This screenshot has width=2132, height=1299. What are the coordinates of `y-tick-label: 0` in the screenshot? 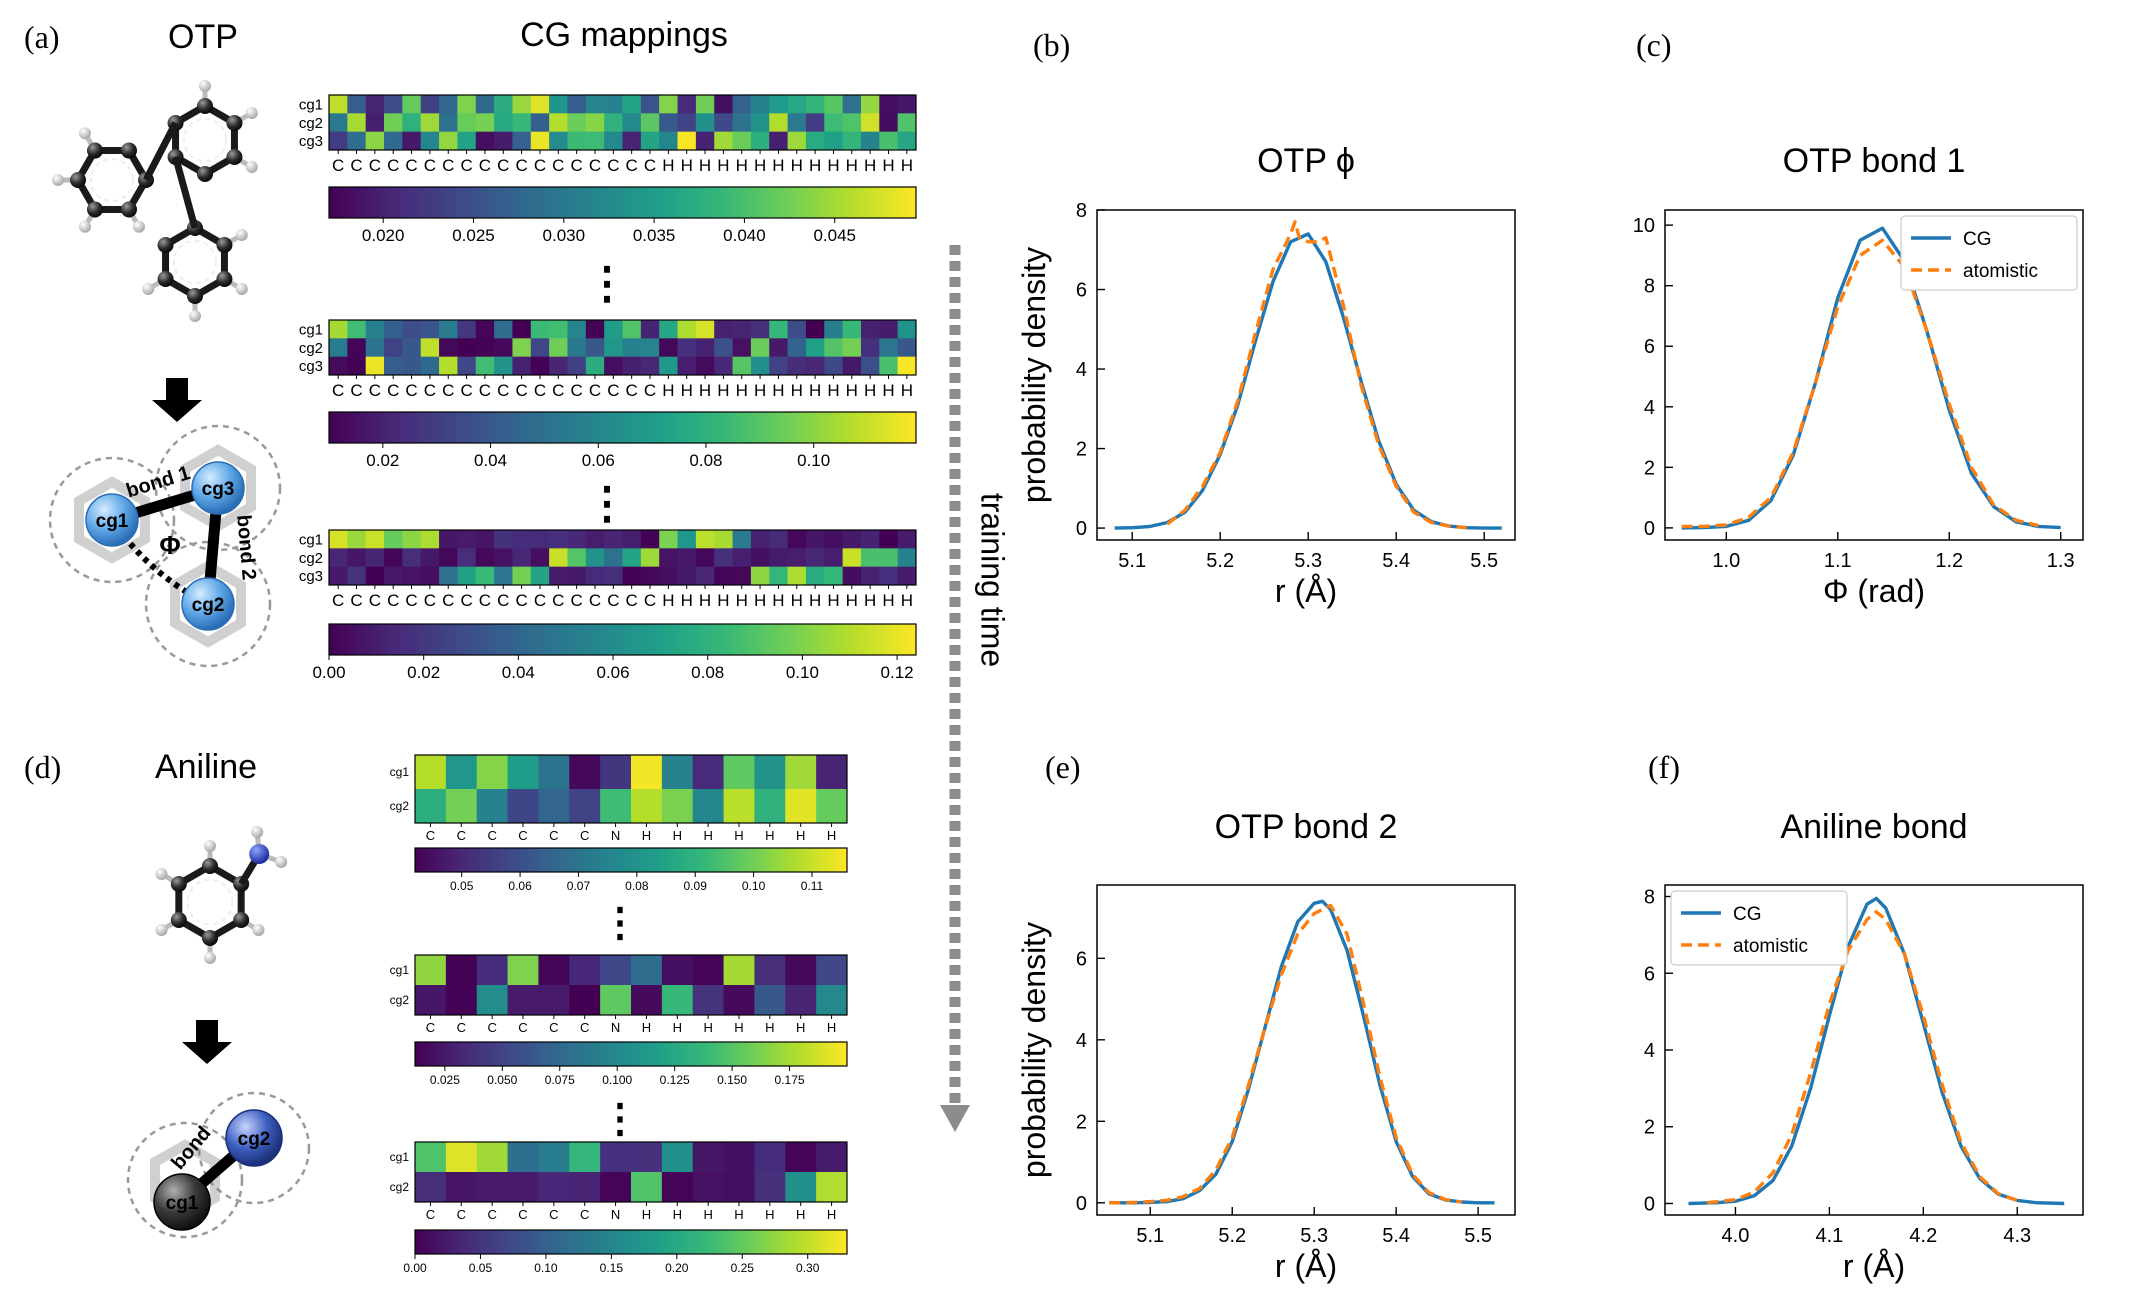 It's located at (1081, 529).